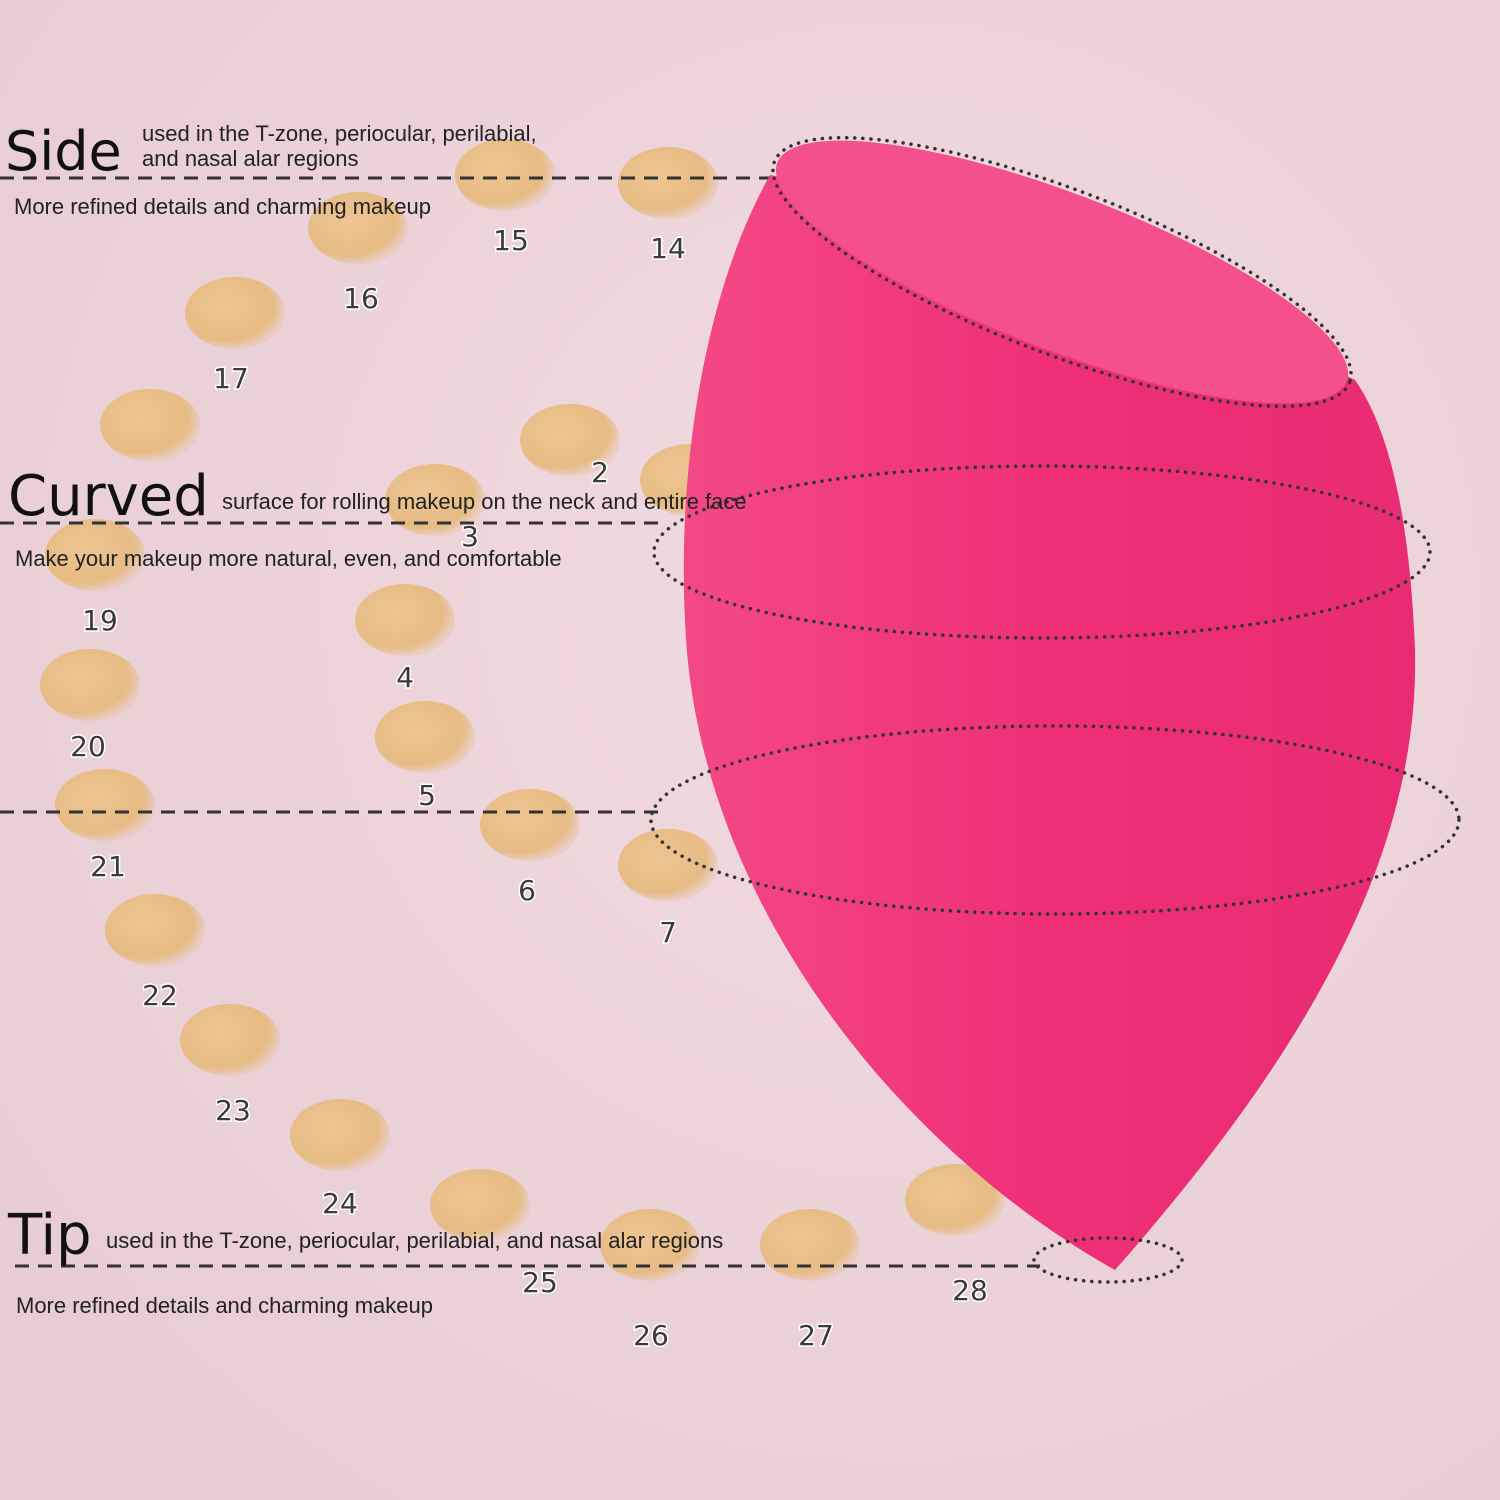  I want to click on swatch-number: 14, so click(668, 248).